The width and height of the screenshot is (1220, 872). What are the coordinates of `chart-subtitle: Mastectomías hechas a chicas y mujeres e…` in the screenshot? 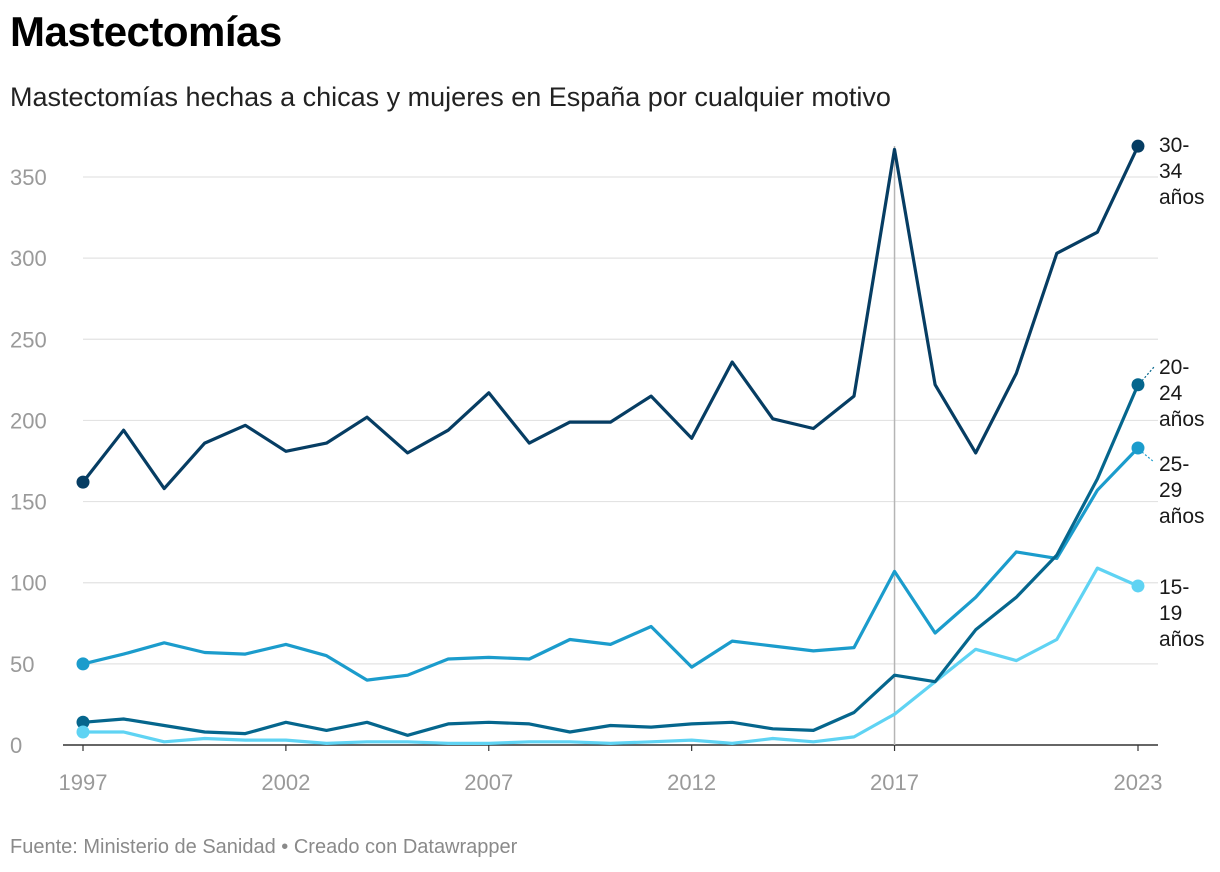 It's located at (450, 97).